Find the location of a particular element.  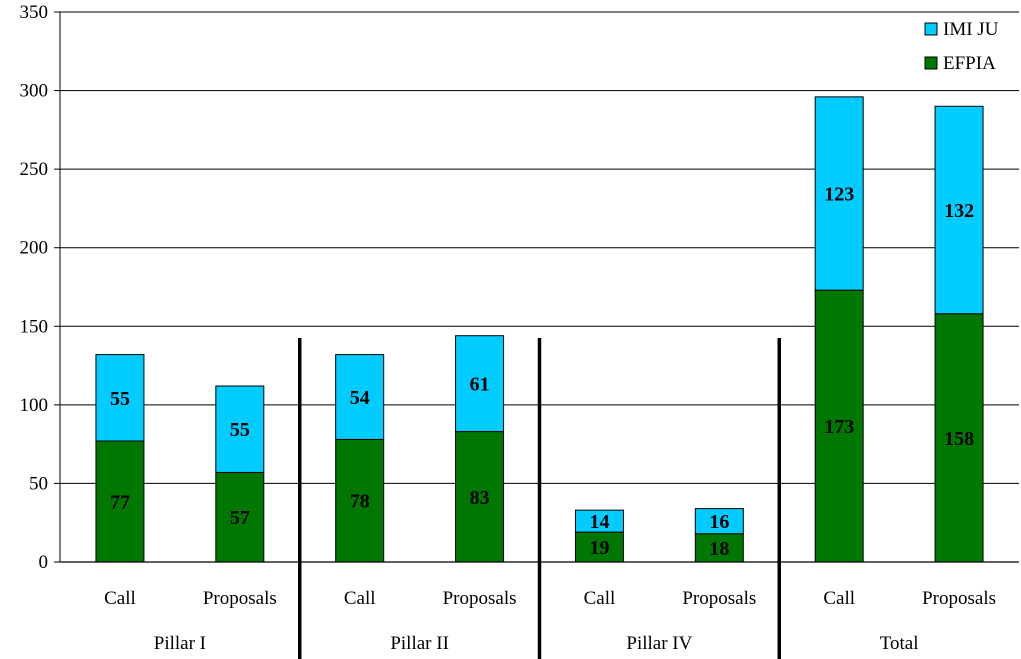

data-label: 18 is located at coordinates (719, 549).